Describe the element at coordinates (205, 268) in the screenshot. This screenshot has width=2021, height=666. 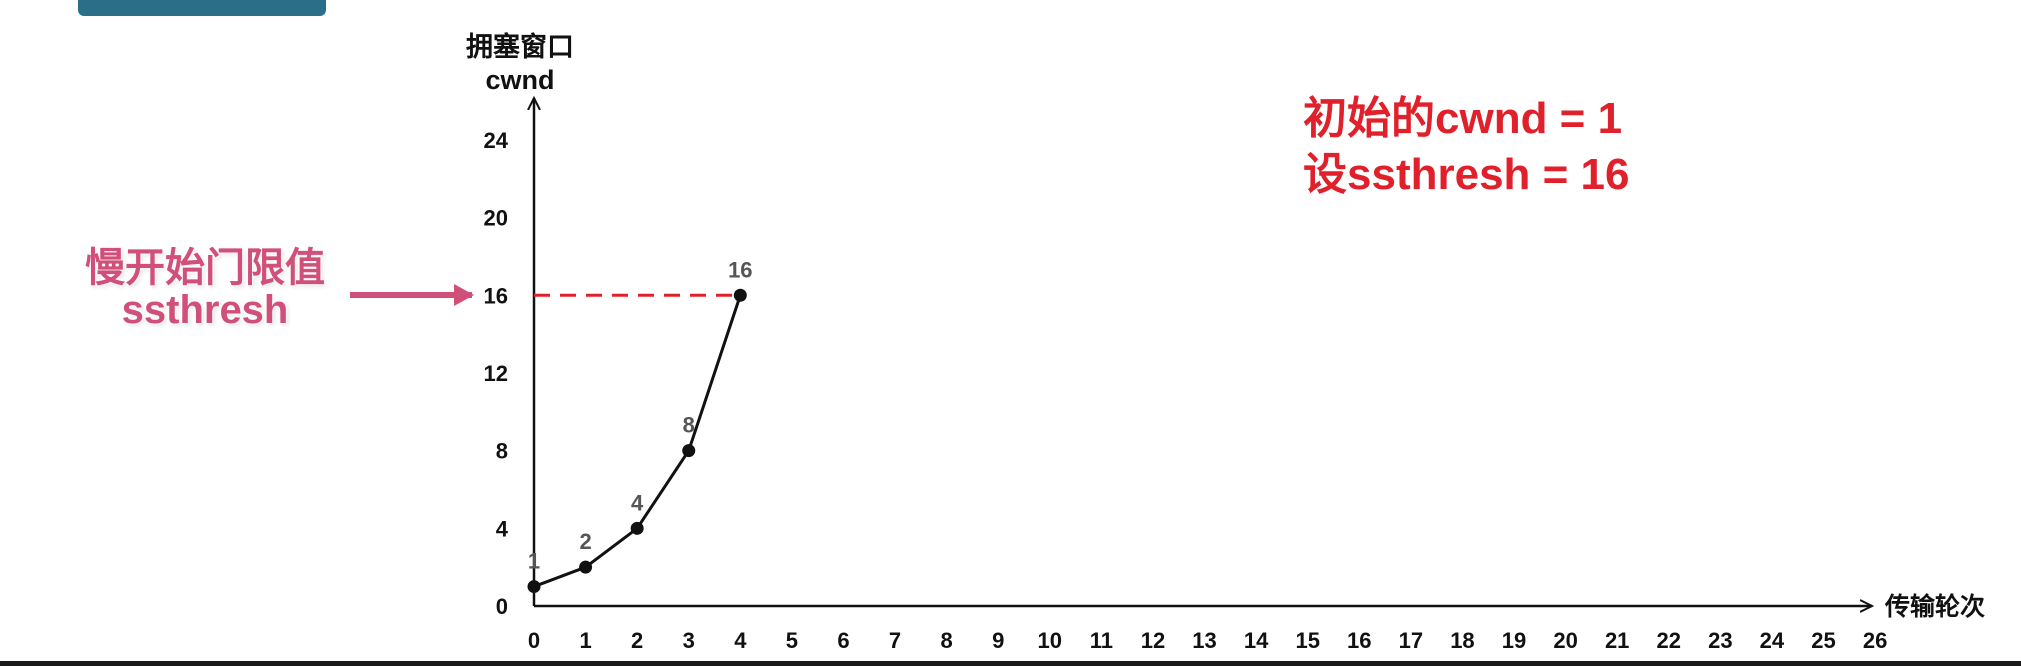
I see `ssthresh-callout-title: 慢开始门限值` at that location.